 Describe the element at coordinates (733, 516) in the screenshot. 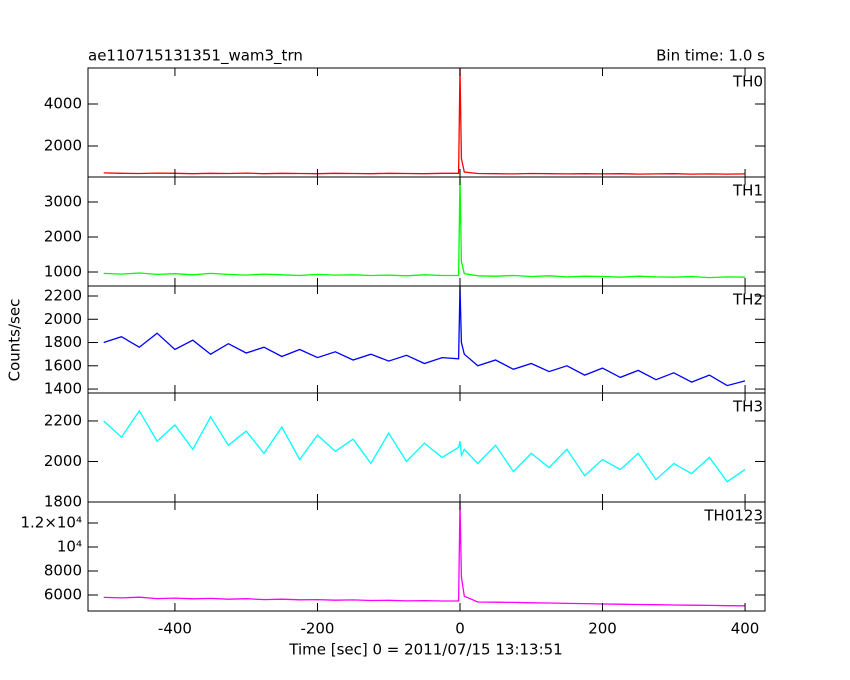

I see `panel-label: TH0123` at that location.